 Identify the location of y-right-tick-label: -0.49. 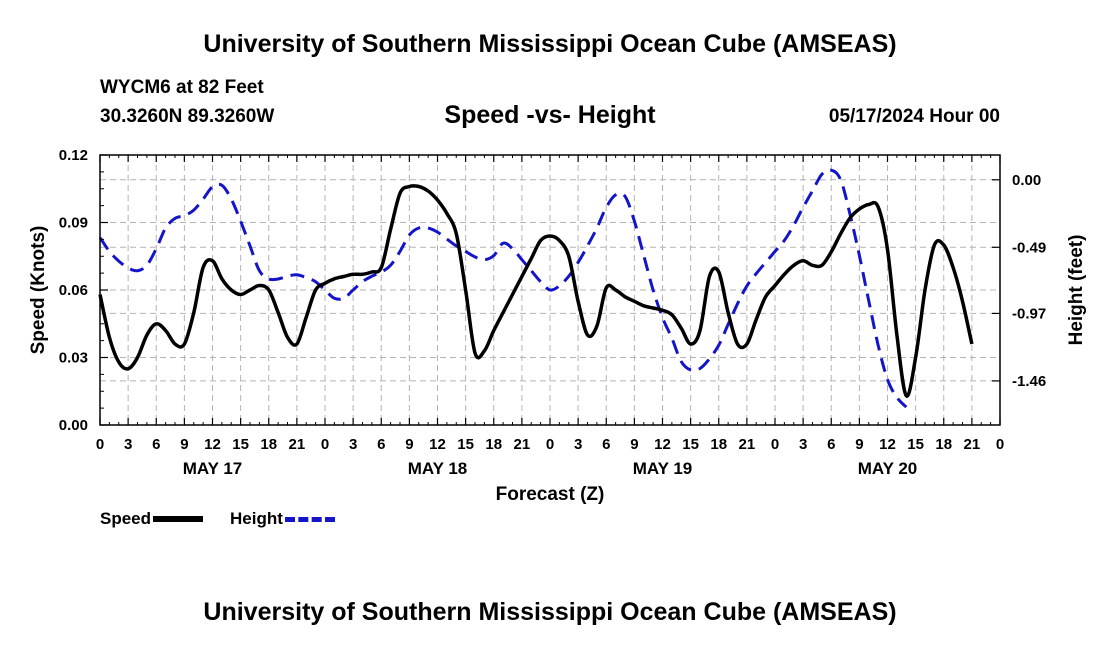
(1029, 247).